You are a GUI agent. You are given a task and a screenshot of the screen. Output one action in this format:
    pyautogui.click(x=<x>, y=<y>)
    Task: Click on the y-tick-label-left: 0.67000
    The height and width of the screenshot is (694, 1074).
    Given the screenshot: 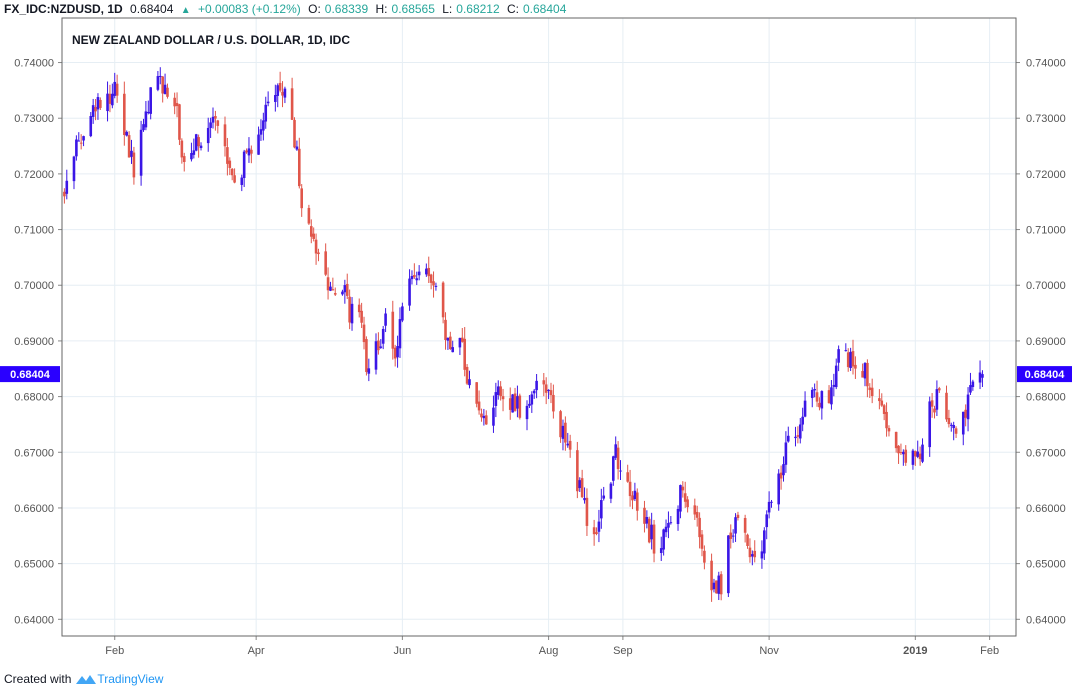 What is the action you would take?
    pyautogui.click(x=34, y=453)
    